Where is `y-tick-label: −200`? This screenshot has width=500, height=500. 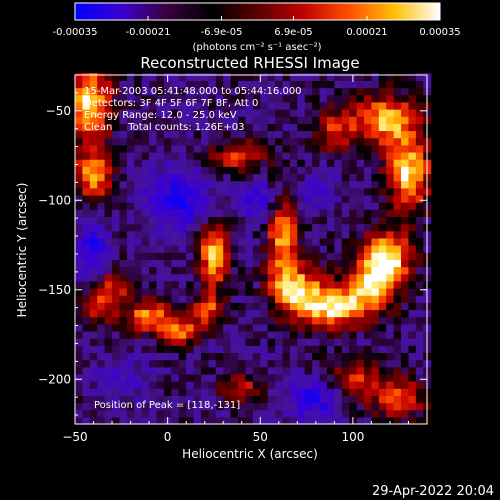 y-tick-label: −200 is located at coordinates (54, 379).